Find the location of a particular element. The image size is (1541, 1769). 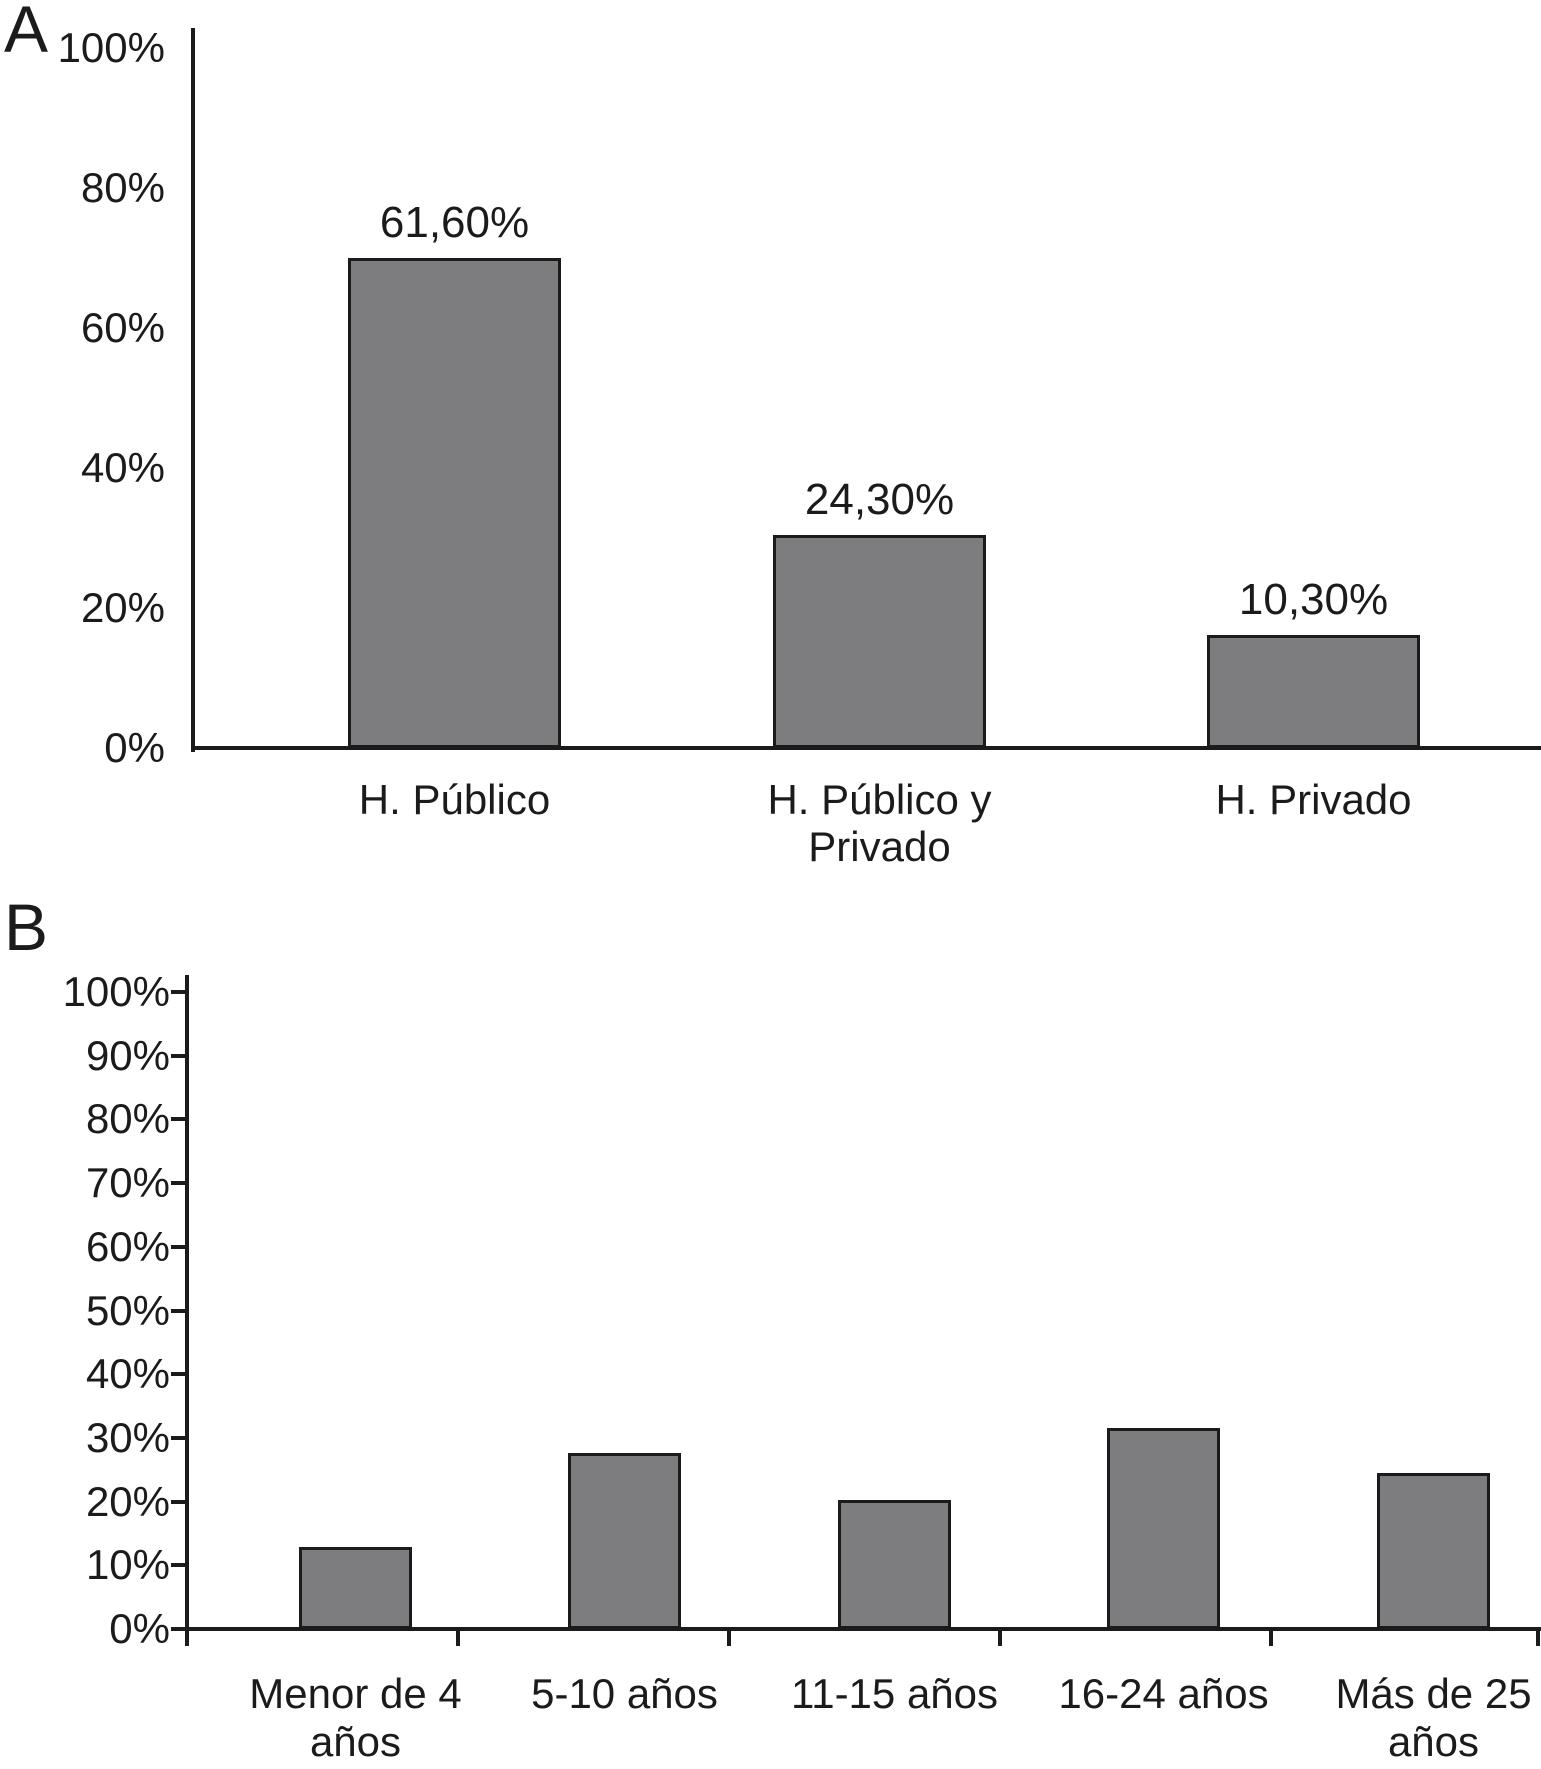

category-label-line: 5-10 años is located at coordinates (624, 1693).